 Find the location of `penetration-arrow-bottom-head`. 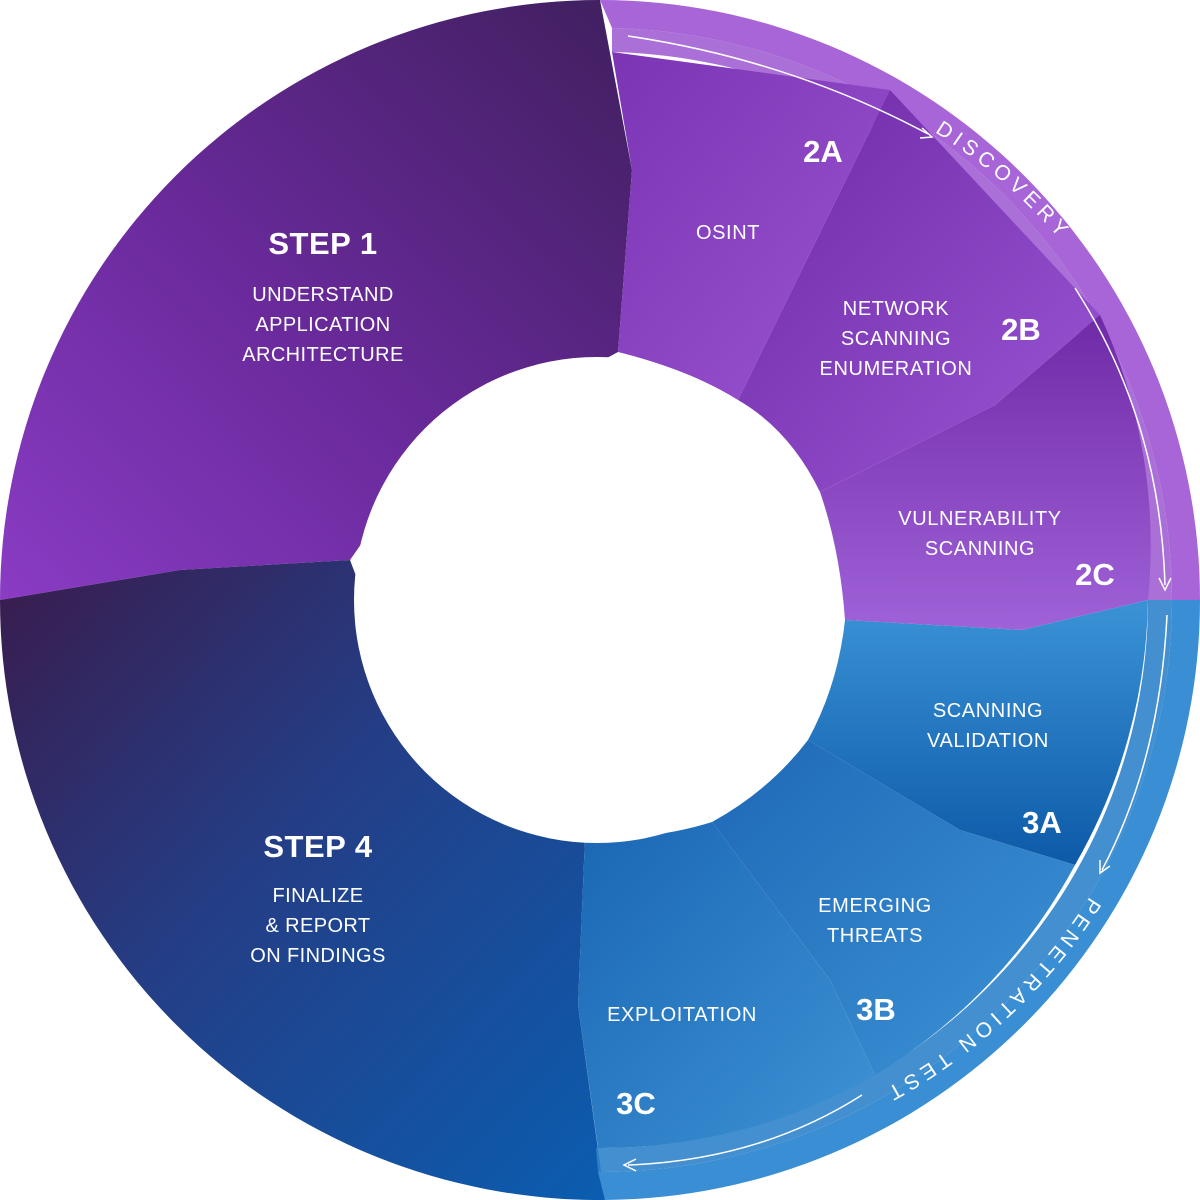

penetration-arrow-bottom-head is located at coordinates (629, 1165).